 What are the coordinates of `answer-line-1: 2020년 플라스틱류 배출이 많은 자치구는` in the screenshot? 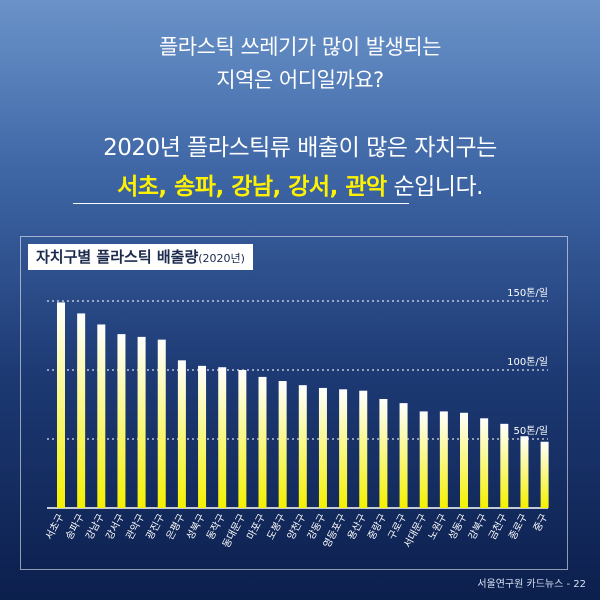 It's located at (300, 148).